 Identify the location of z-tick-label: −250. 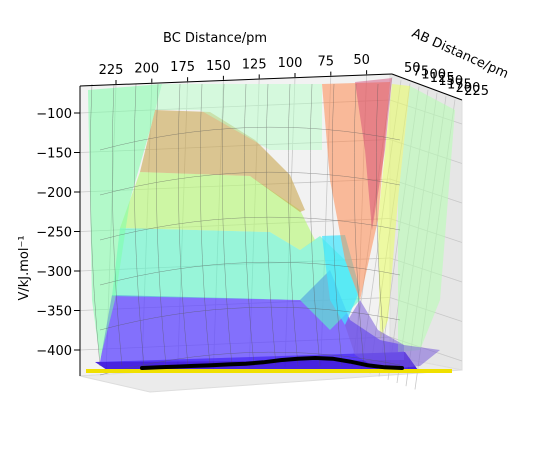
(54, 233).